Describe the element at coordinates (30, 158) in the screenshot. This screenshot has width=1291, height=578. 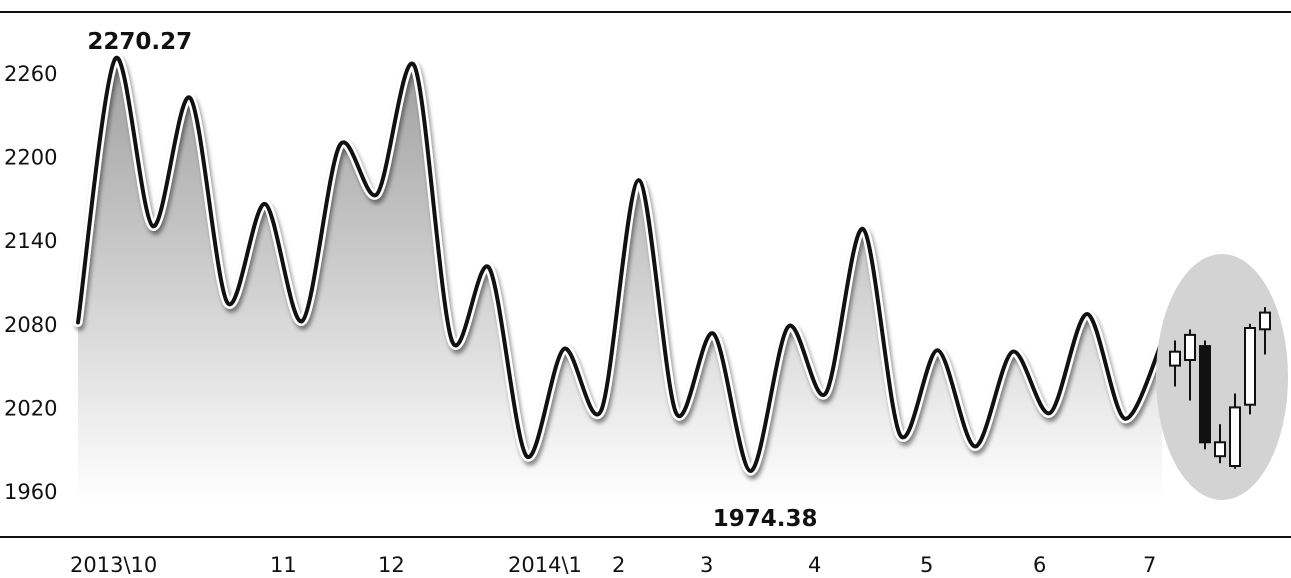
I see `y-tick-label-4: 2200` at that location.